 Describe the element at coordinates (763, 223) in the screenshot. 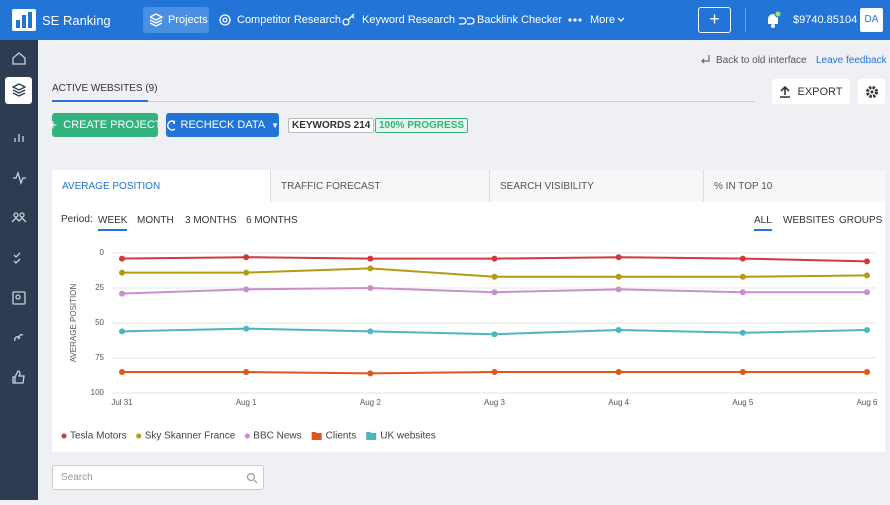

I see `view-option: ALL` at that location.